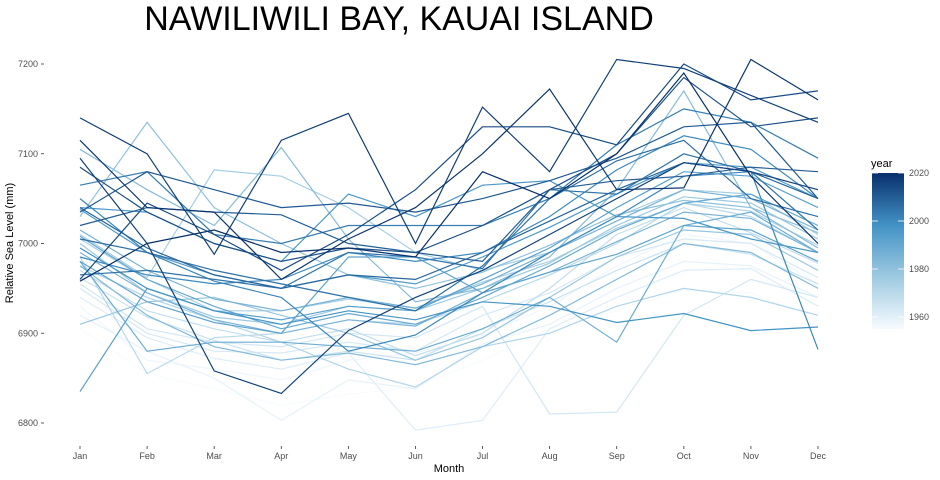 The height and width of the screenshot is (480, 940). Describe the element at coordinates (28, 154) in the screenshot. I see `y-tick-label: 7100` at that location.